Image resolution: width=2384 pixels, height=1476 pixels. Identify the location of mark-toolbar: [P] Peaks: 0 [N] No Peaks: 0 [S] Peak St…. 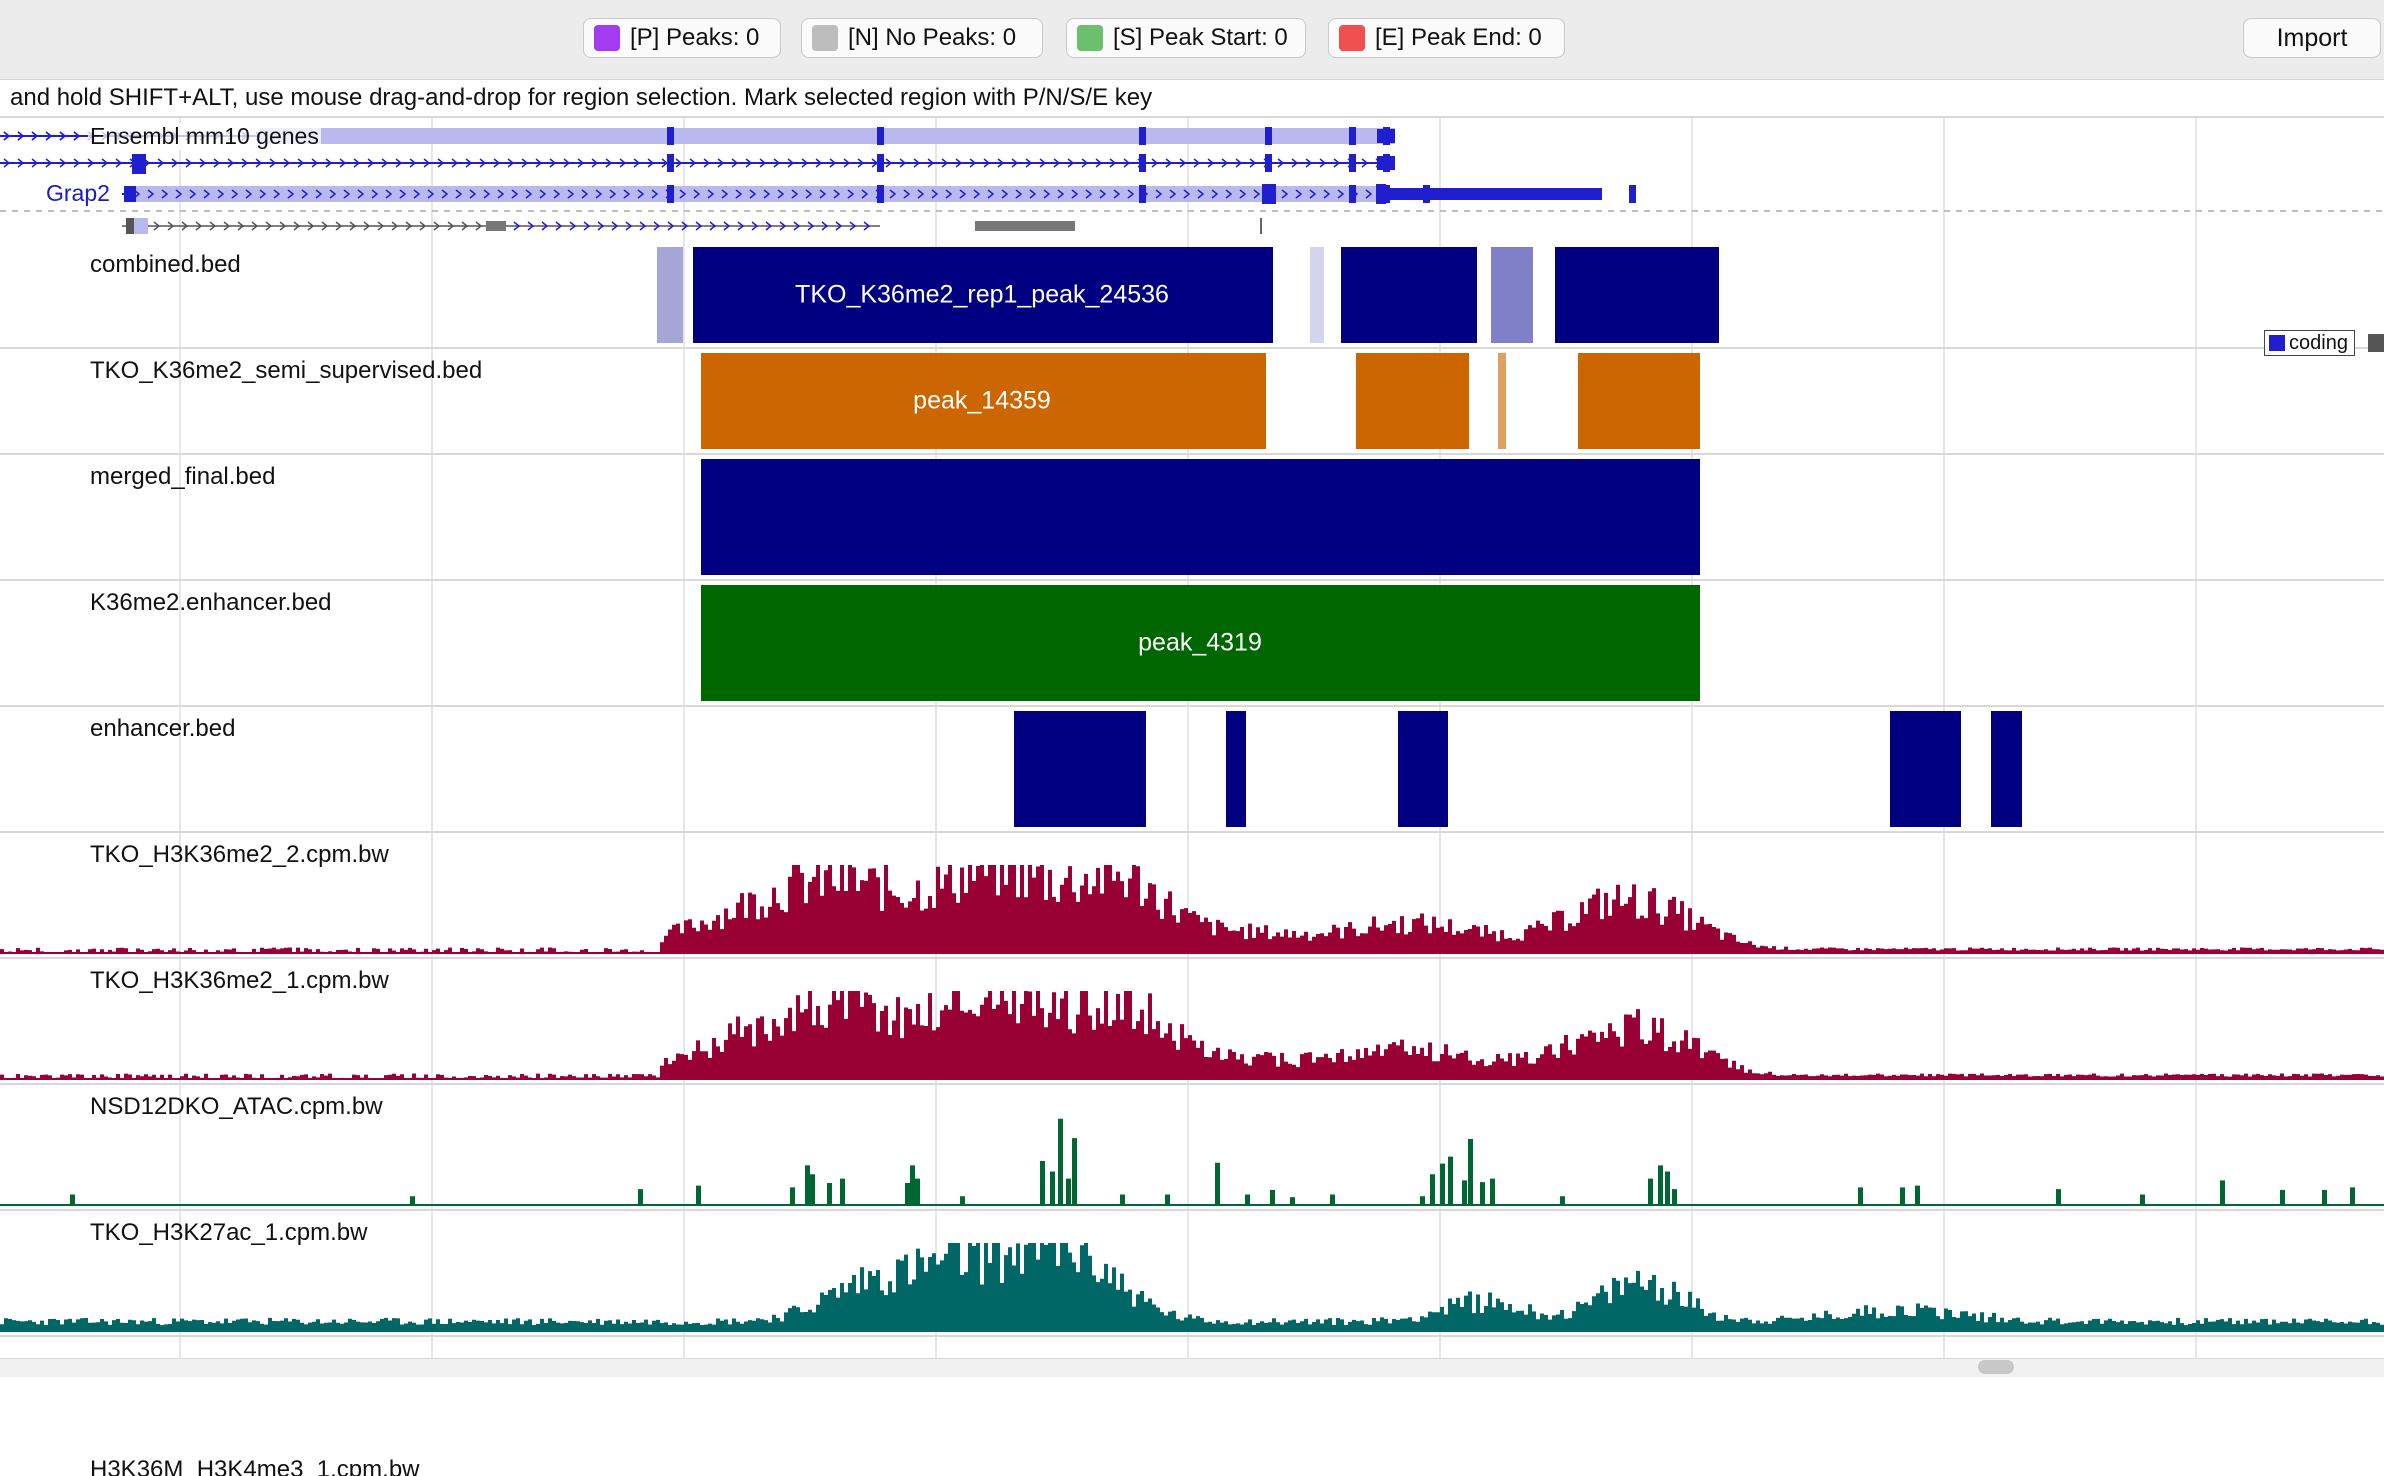
(1192, 40).